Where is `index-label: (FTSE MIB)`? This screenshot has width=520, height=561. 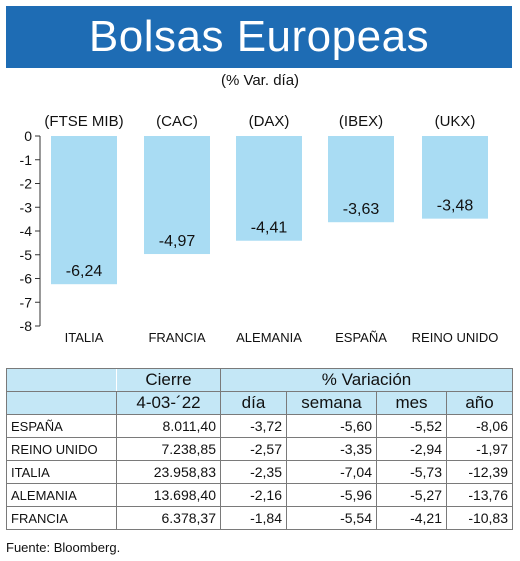
index-label: (FTSE MIB) is located at coordinates (83, 121).